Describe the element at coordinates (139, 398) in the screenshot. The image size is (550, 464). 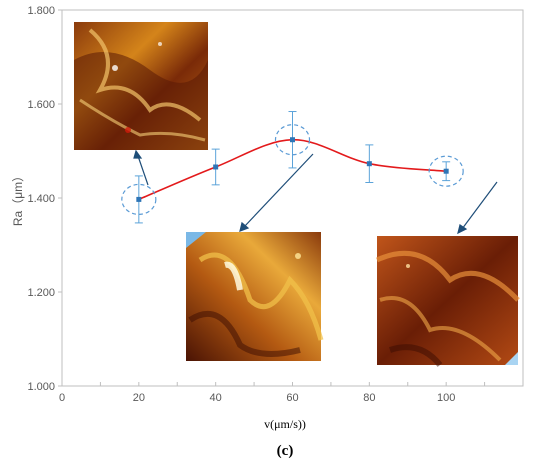
I see `x-tick-label: 20` at that location.